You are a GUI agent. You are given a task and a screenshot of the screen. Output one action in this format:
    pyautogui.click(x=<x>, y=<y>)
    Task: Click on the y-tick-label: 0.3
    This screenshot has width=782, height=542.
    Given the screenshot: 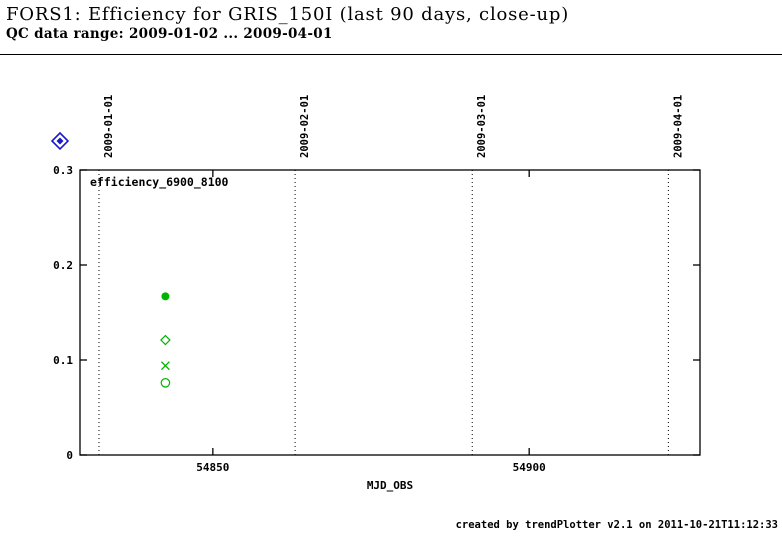 What is the action you would take?
    pyautogui.click(x=63, y=170)
    